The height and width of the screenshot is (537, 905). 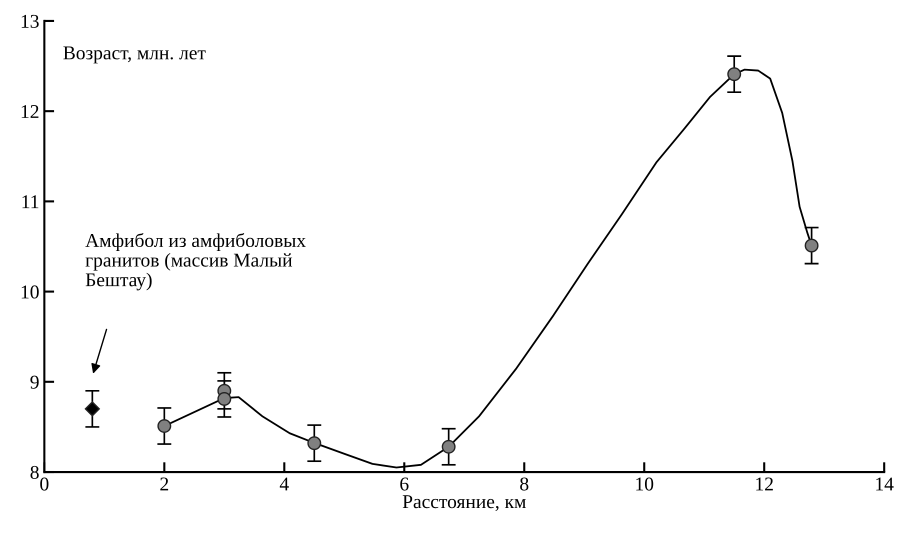 What do you see at coordinates (284, 484) in the screenshot?
I see `x-tick-label: 4` at bounding box center [284, 484].